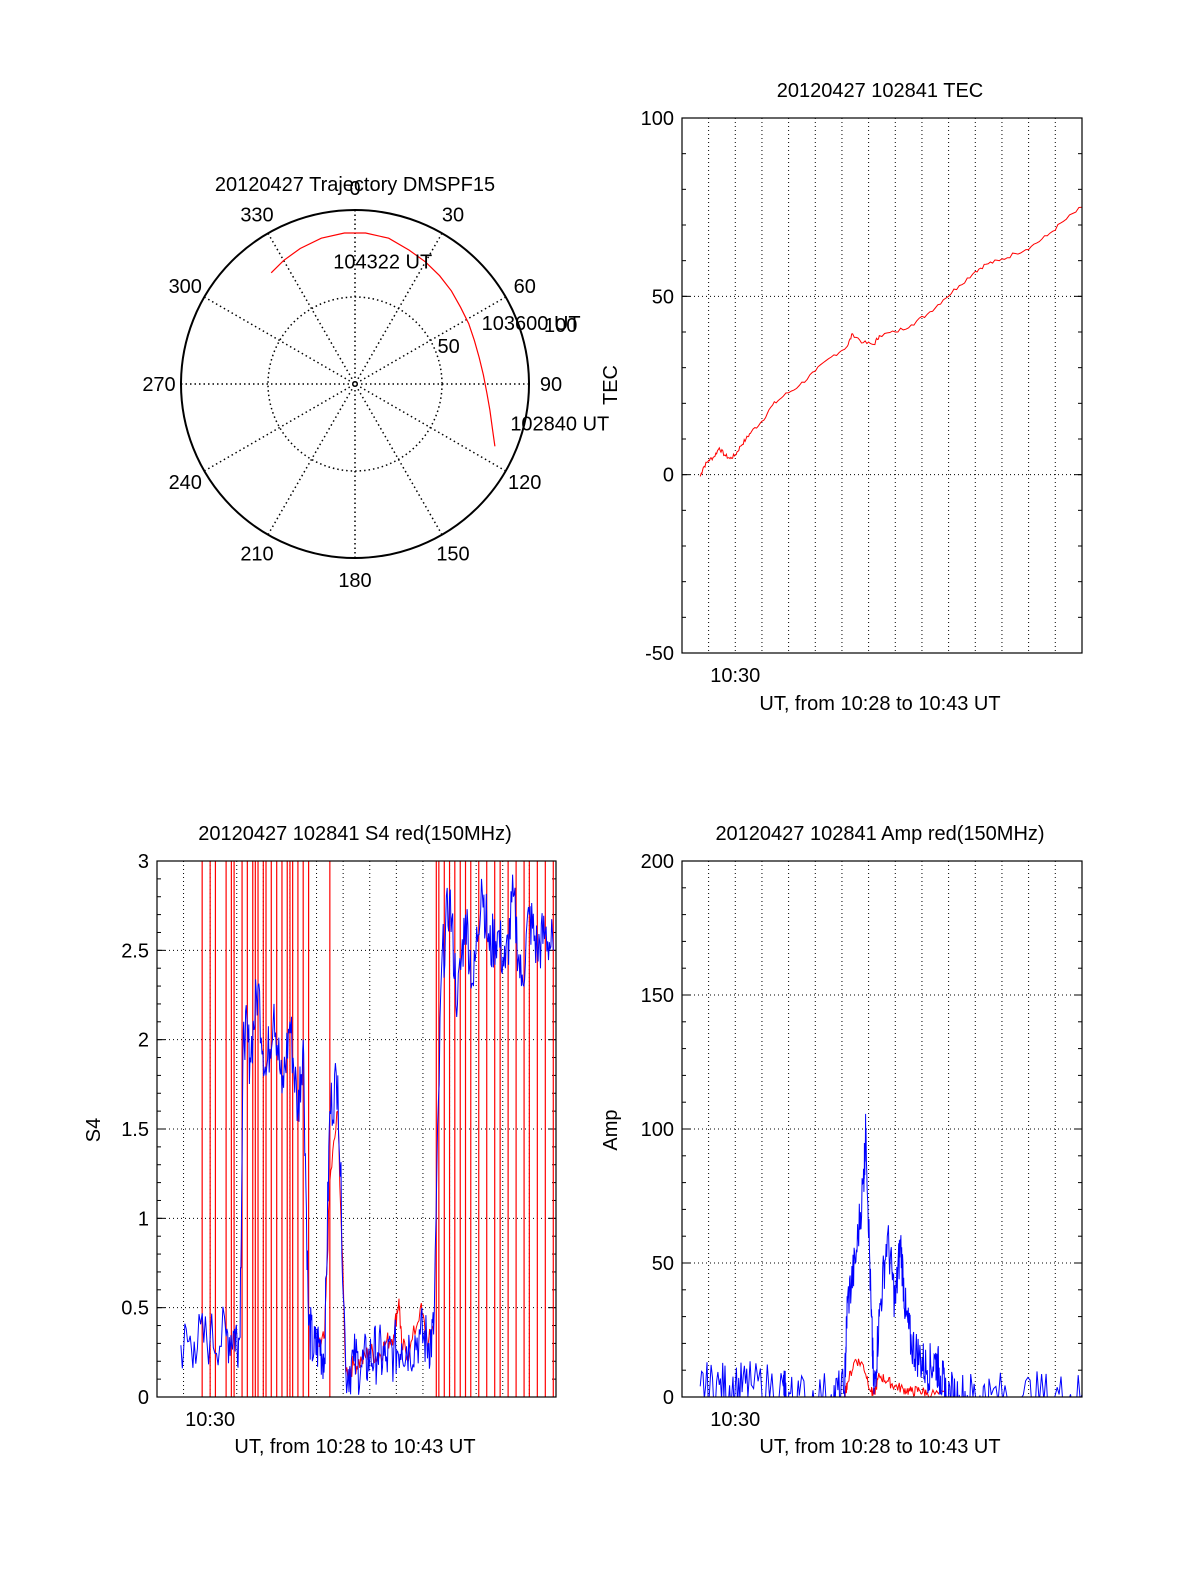 The image size is (1200, 1575). What do you see at coordinates (659, 654) in the screenshot?
I see `y-tick-label: -50` at bounding box center [659, 654].